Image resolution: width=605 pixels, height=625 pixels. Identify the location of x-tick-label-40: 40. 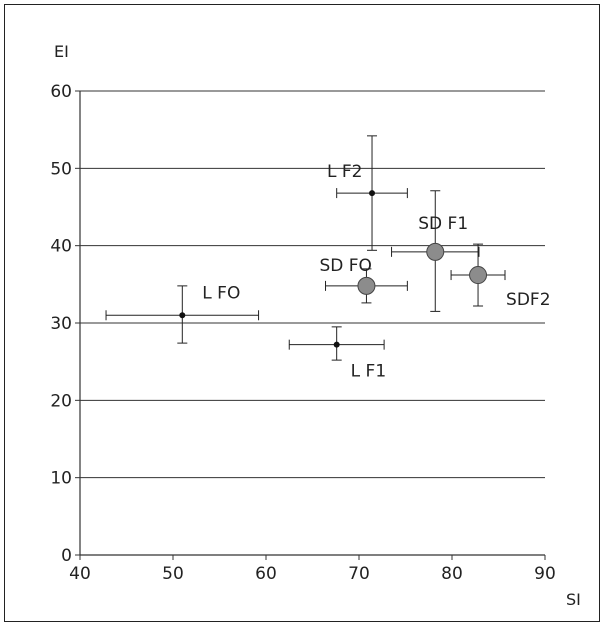
(80, 574).